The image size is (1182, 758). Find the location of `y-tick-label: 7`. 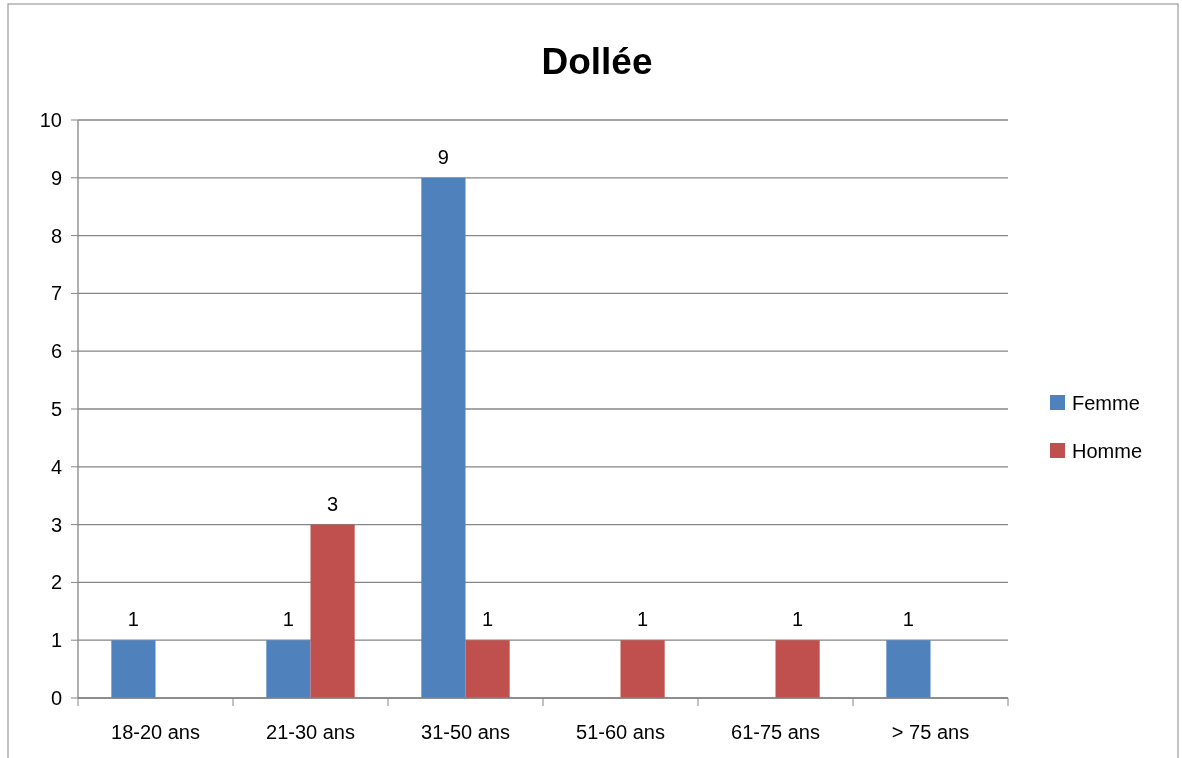

y-tick-label: 7 is located at coordinates (56, 293).